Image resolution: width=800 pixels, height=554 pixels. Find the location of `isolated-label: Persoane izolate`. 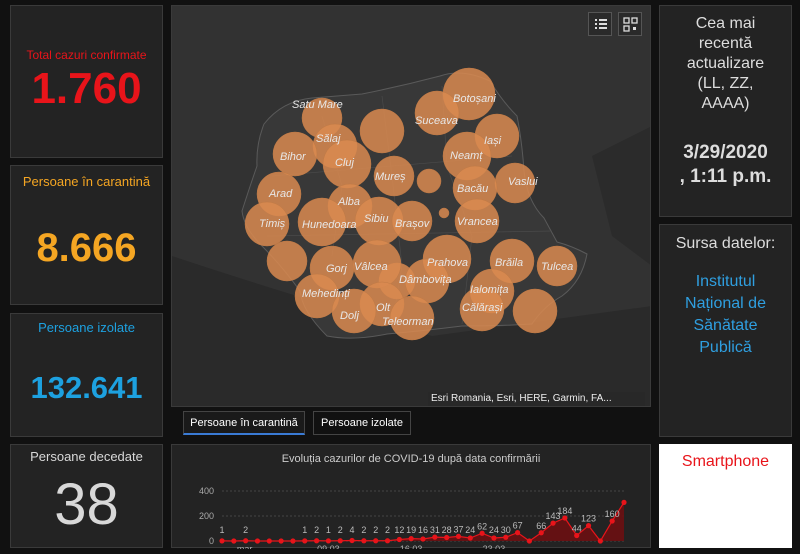

isolated-label: Persoane izolate is located at coordinates (86, 327).